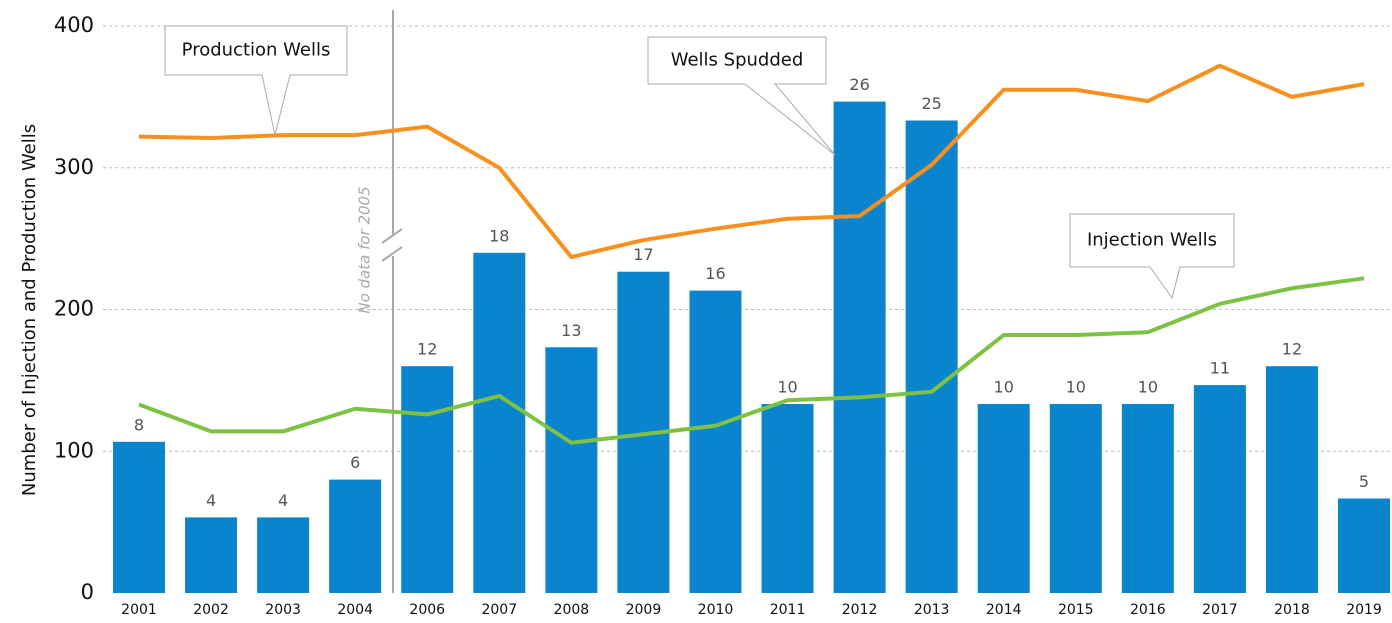 The image size is (1392, 623). Describe the element at coordinates (365, 249) in the screenshot. I see `annotation: No data for 2005` at that location.